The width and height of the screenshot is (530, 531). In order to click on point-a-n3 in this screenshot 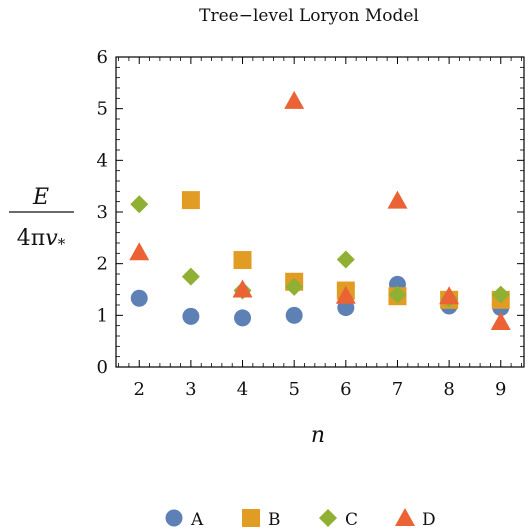, I will do `click(191, 316)`.